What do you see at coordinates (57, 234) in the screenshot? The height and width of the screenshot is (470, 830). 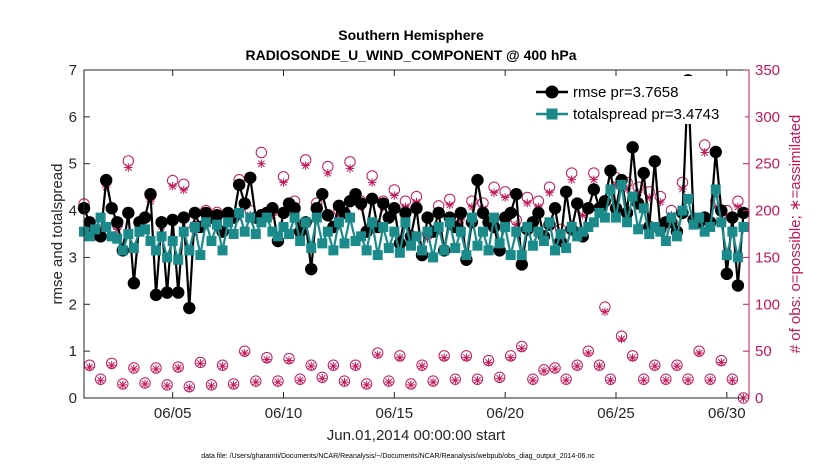 I see `y-axis-label: rmse and totalspread` at bounding box center [57, 234].